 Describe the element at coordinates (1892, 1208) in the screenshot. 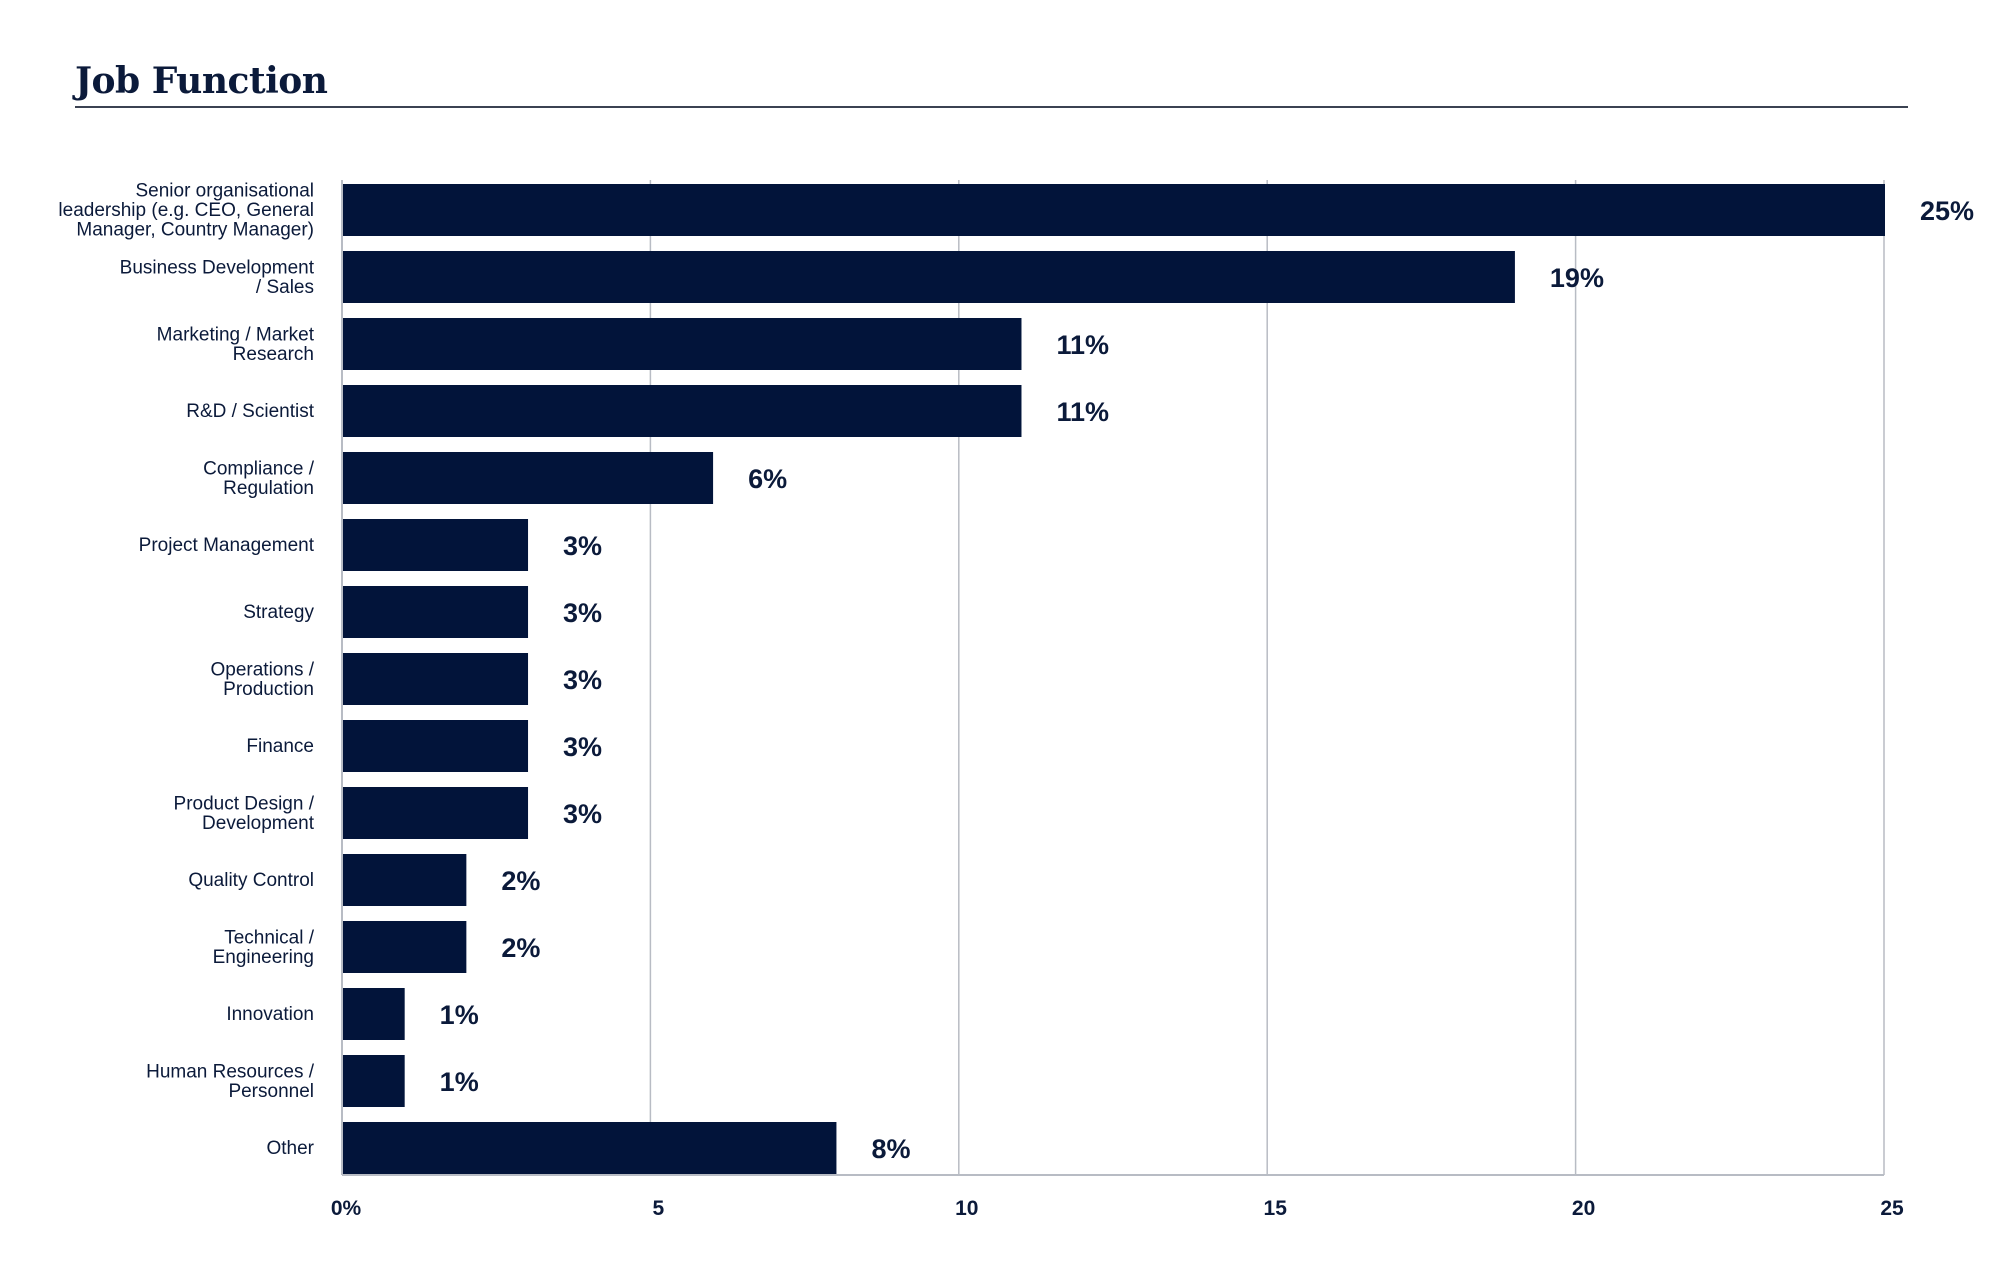

I see `x-tick-label: 25` at that location.